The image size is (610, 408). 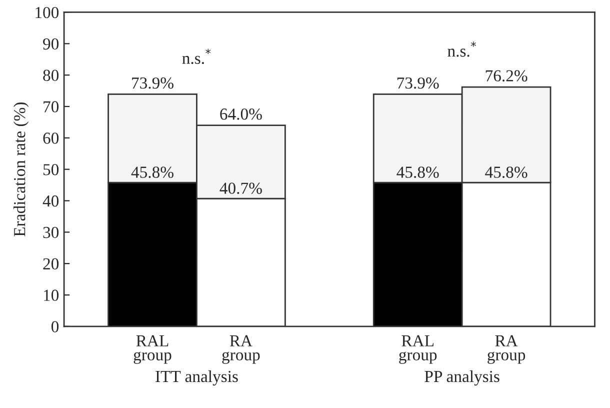 What do you see at coordinates (241, 114) in the screenshot?
I see `total-label: 64.0%` at bounding box center [241, 114].